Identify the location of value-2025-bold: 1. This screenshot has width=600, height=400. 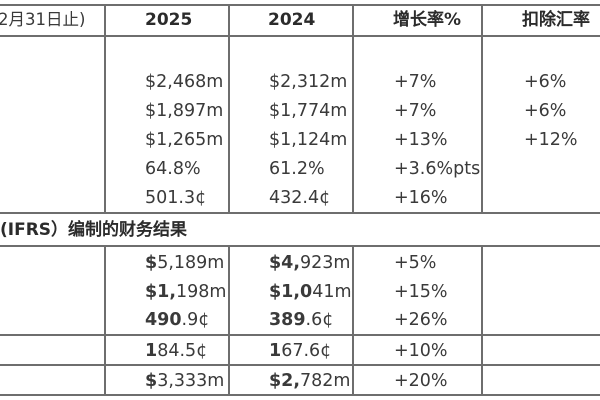
(151, 351).